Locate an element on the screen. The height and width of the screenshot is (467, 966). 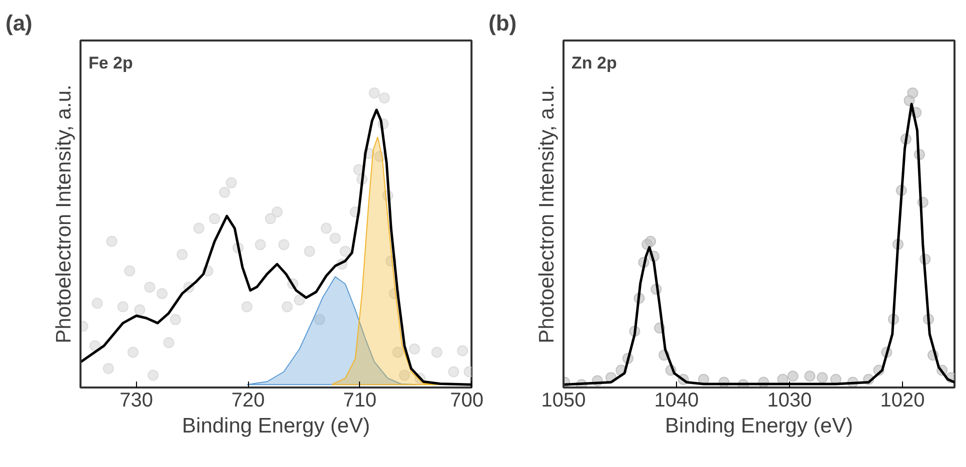
x-tick-label: 700 is located at coordinates (467, 401).